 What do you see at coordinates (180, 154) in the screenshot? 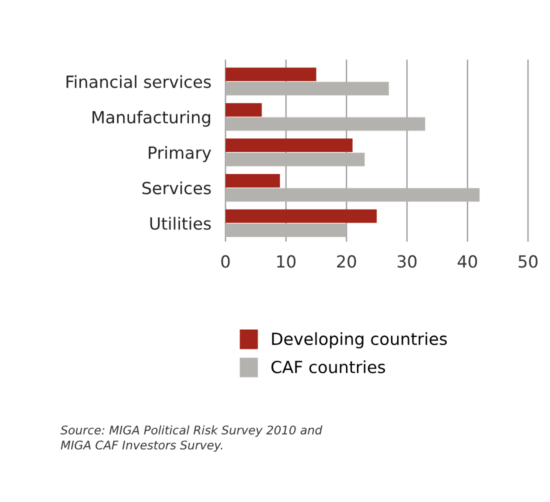
I see `y-tick-label: Primary` at bounding box center [180, 154].